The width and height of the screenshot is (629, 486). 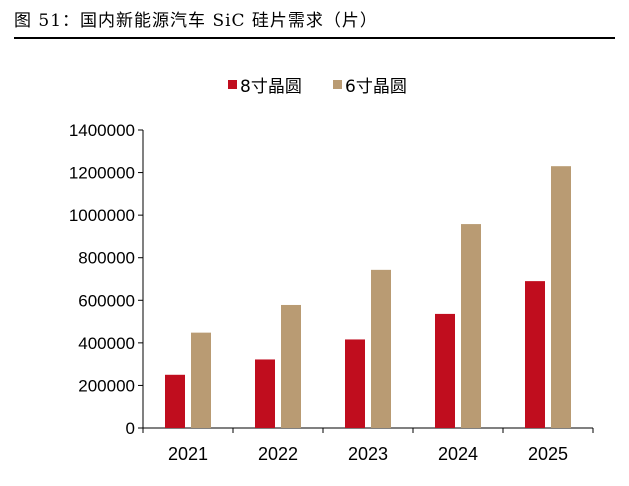 I want to click on bar-6in-2021, so click(x=201, y=380).